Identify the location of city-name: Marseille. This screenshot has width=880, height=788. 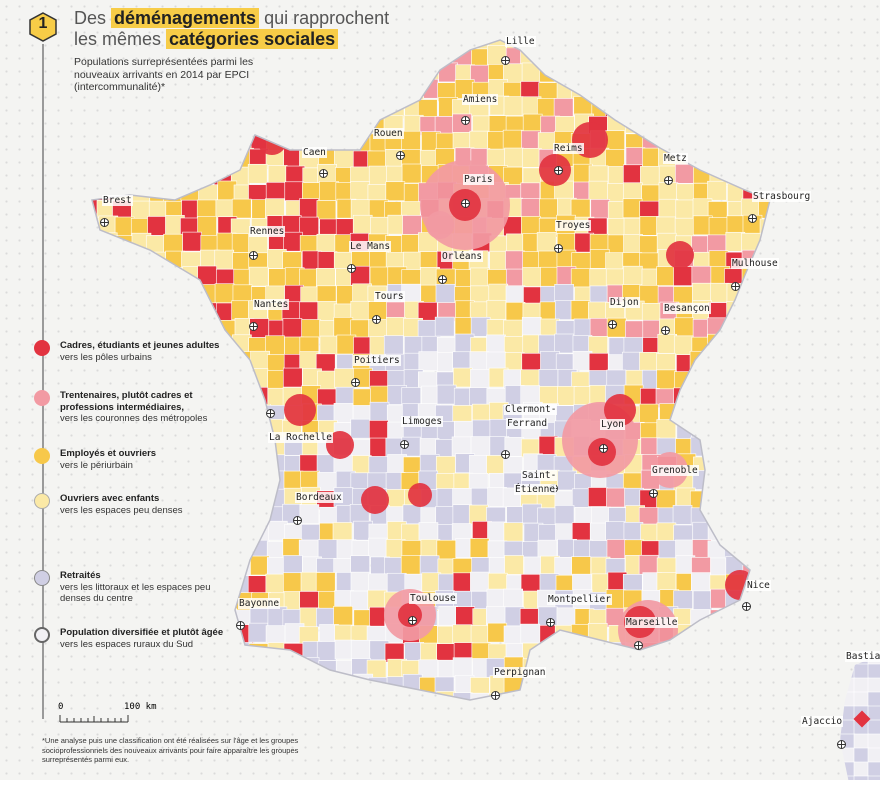
(652, 622).